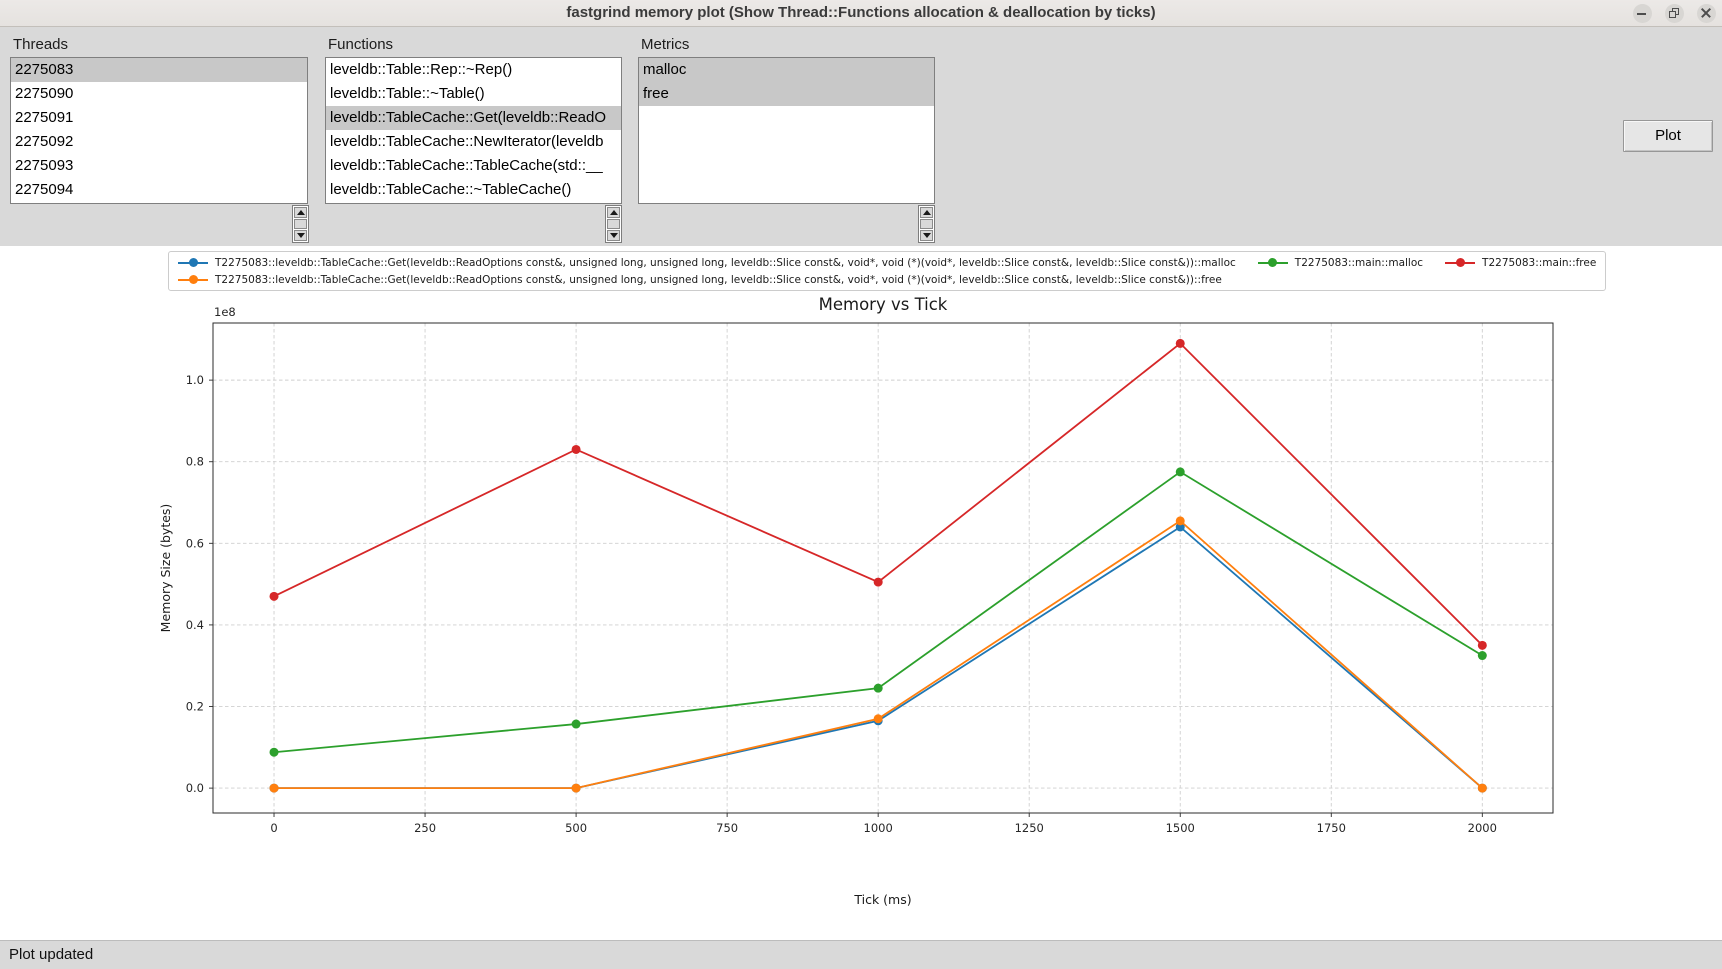 This screenshot has width=1722, height=969. I want to click on plot-button: Plot, so click(1668, 136).